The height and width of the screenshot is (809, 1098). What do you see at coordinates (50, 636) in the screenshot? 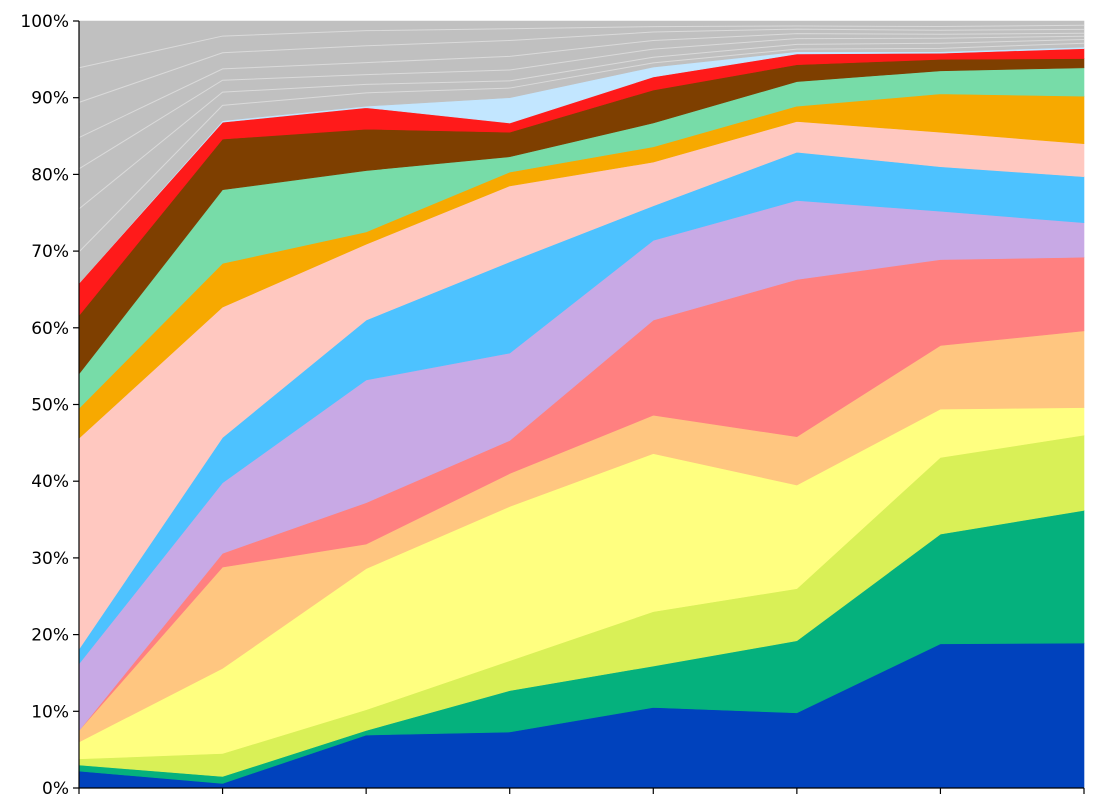
I see `y-tick-label: 20%` at bounding box center [50, 636].